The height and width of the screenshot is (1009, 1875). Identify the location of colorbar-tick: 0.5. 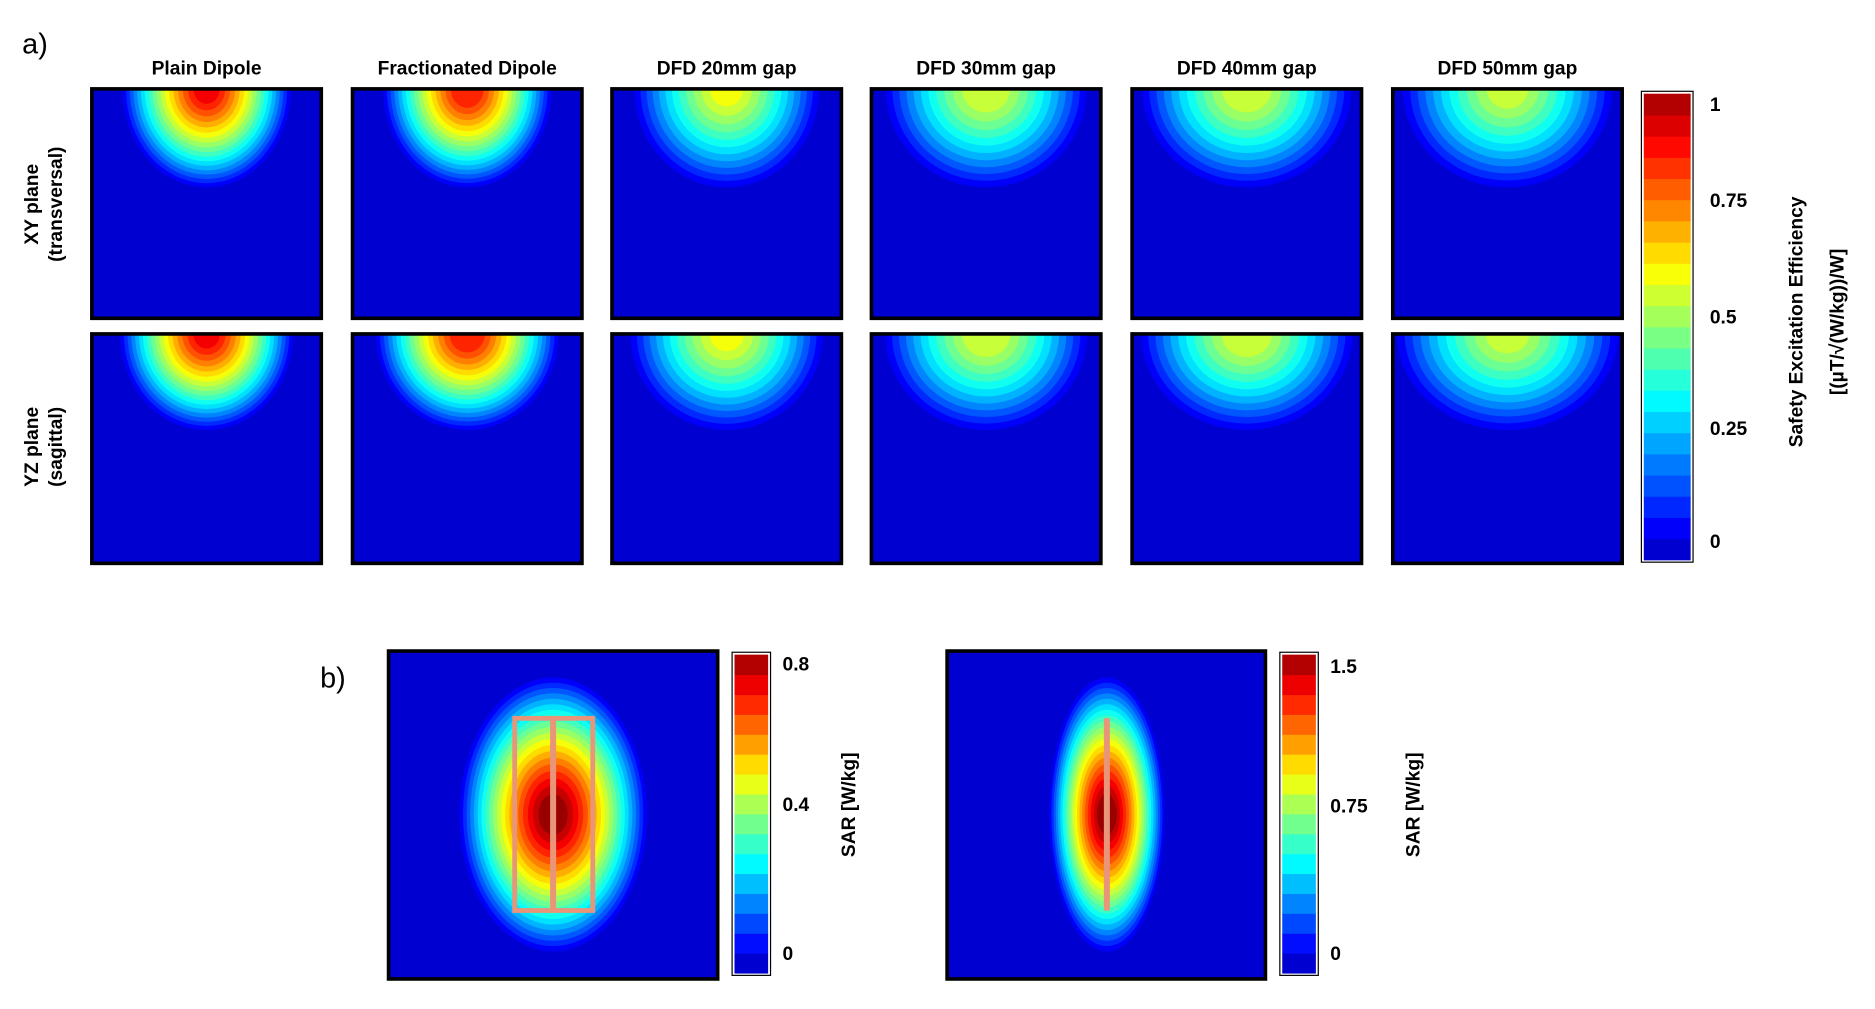
(1723, 317).